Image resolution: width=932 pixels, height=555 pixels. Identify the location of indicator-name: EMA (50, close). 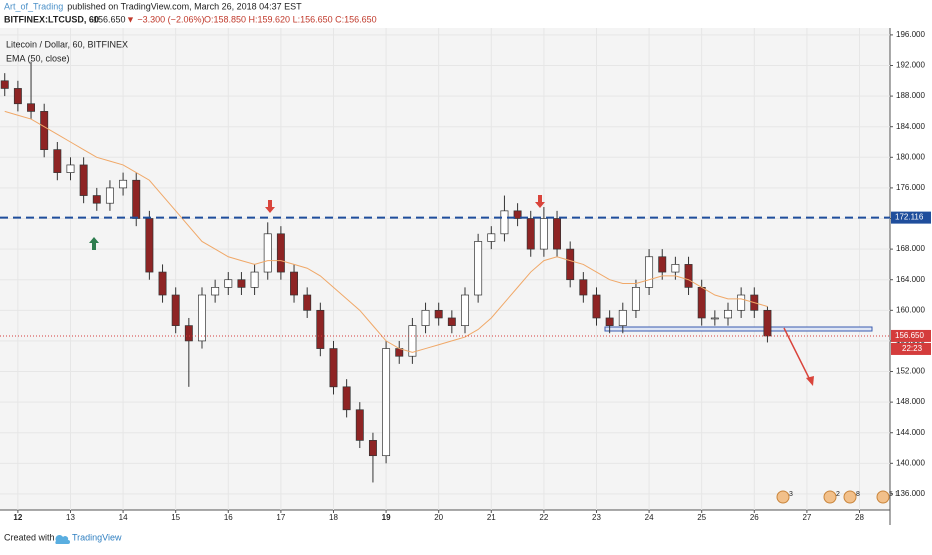
(38, 58).